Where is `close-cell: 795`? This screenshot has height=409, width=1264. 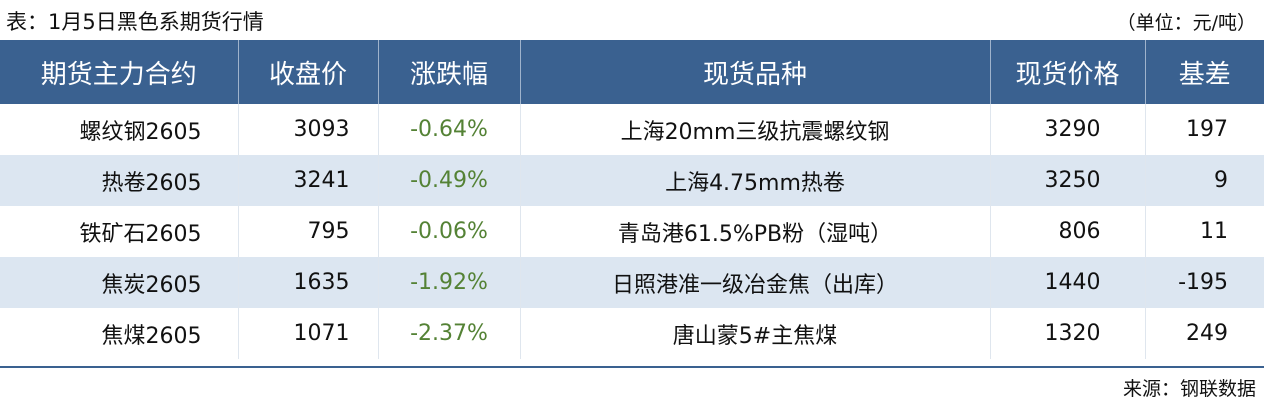
close-cell: 795 is located at coordinates (307, 231).